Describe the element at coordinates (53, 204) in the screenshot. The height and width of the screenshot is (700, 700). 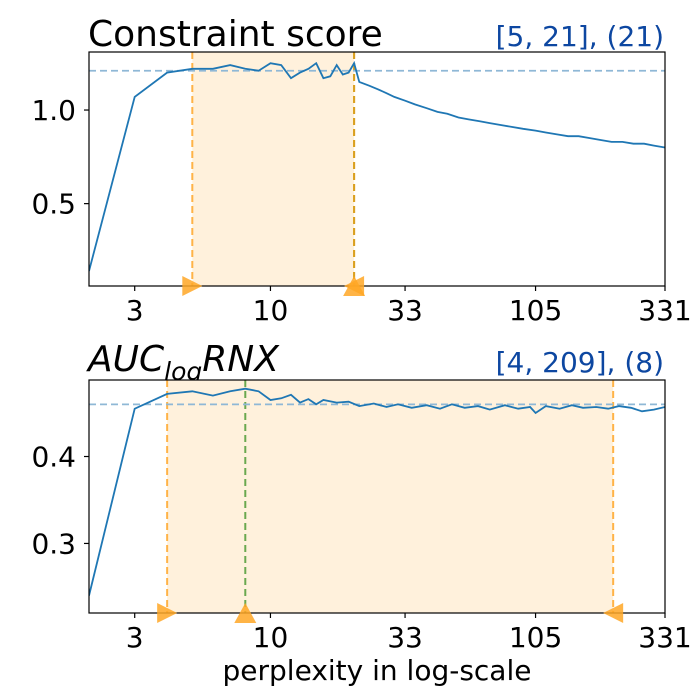
I see `y-tick-label: 0.5` at that location.